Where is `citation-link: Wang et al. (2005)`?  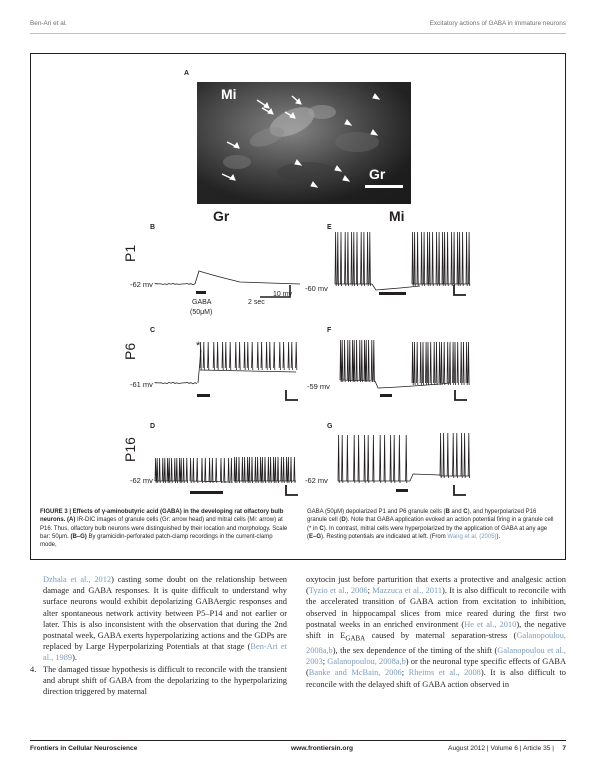 citation-link: Wang et al. (2005) is located at coordinates (472, 536).